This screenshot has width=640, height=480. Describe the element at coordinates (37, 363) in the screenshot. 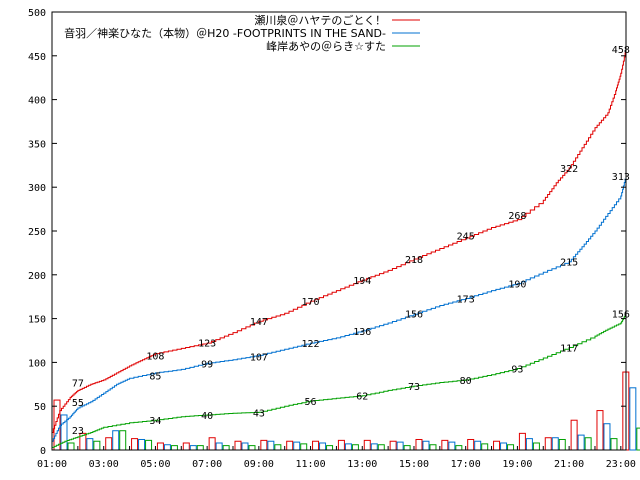

I see `y-tick-label: 100` at that location.